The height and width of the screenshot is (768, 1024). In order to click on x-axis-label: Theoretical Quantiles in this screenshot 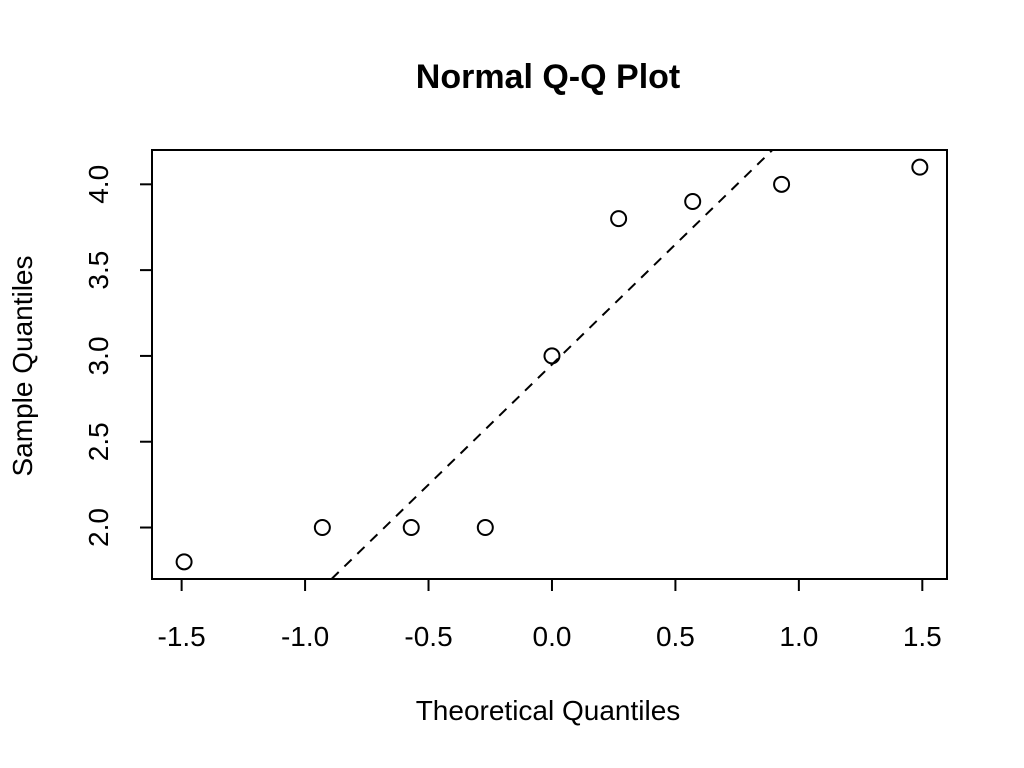, I will do `click(548, 710)`.